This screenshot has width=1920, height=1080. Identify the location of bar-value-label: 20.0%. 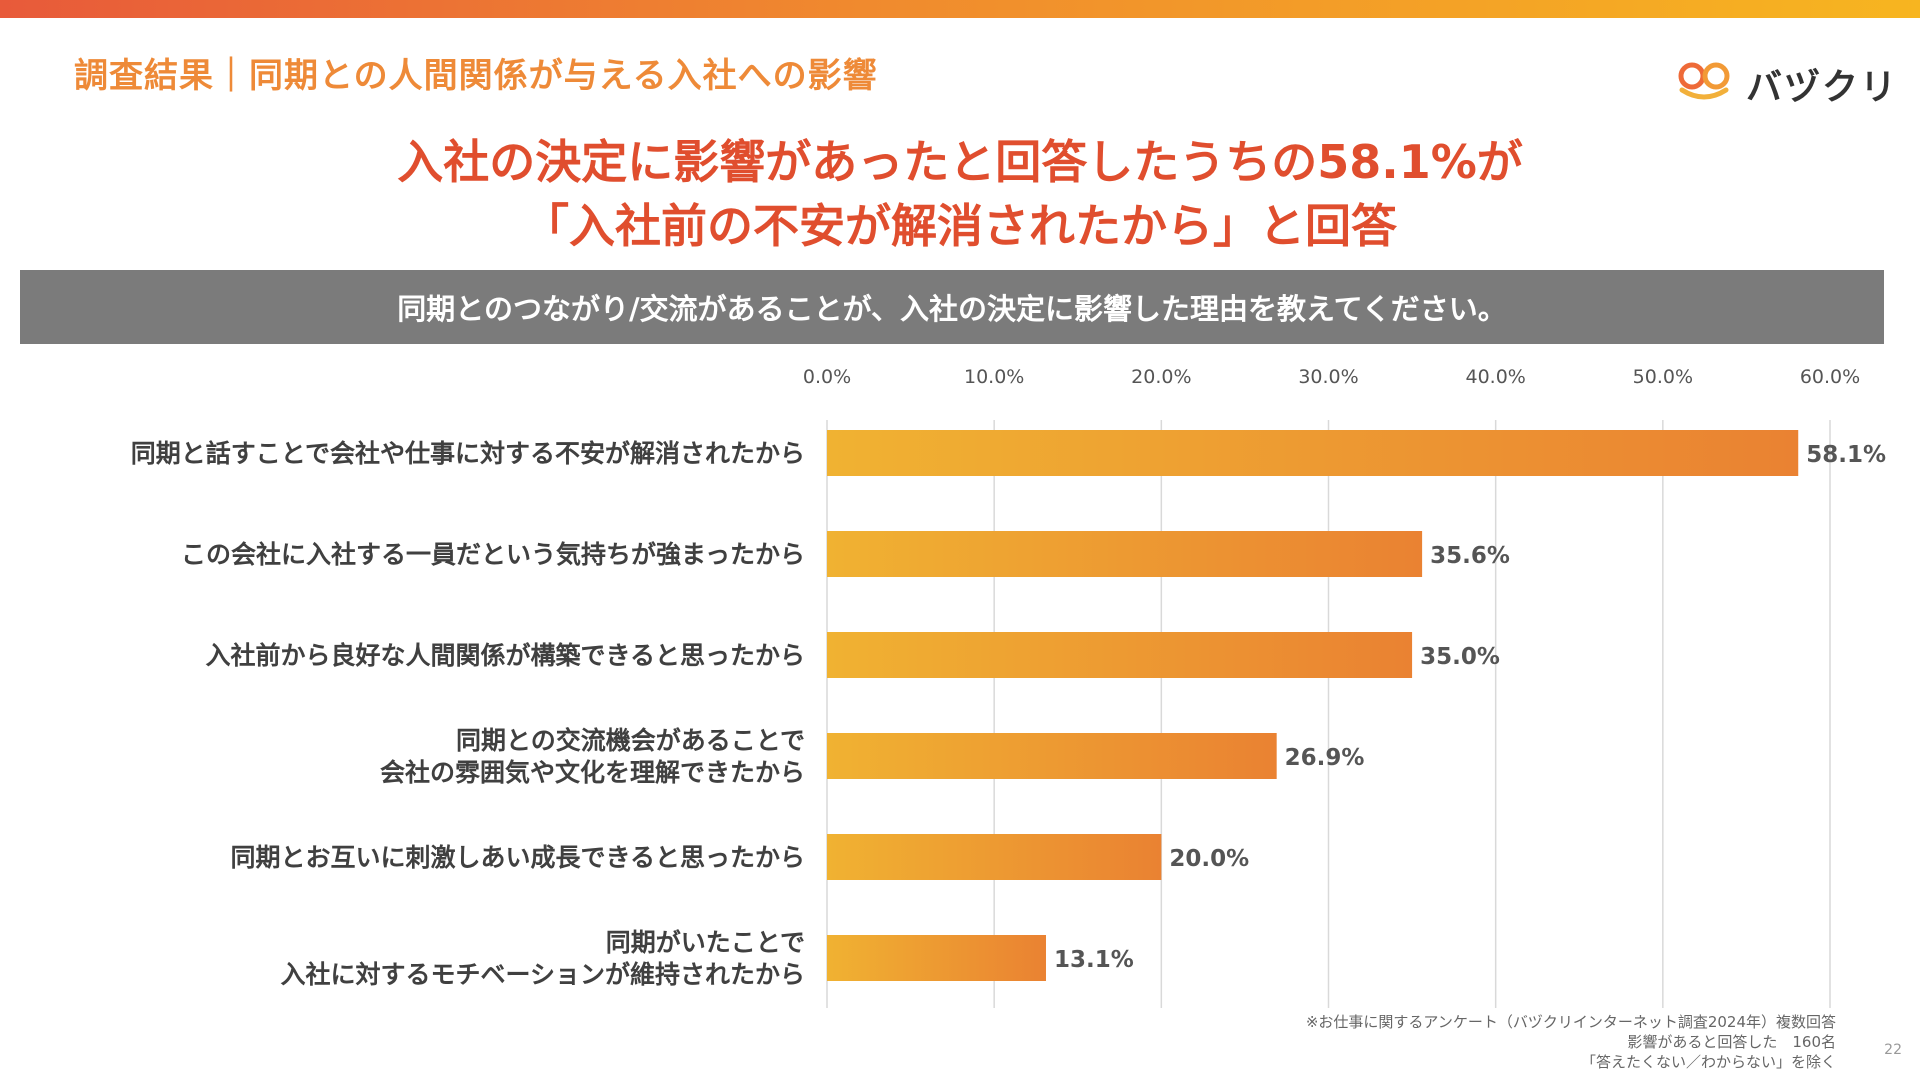
(1209, 859).